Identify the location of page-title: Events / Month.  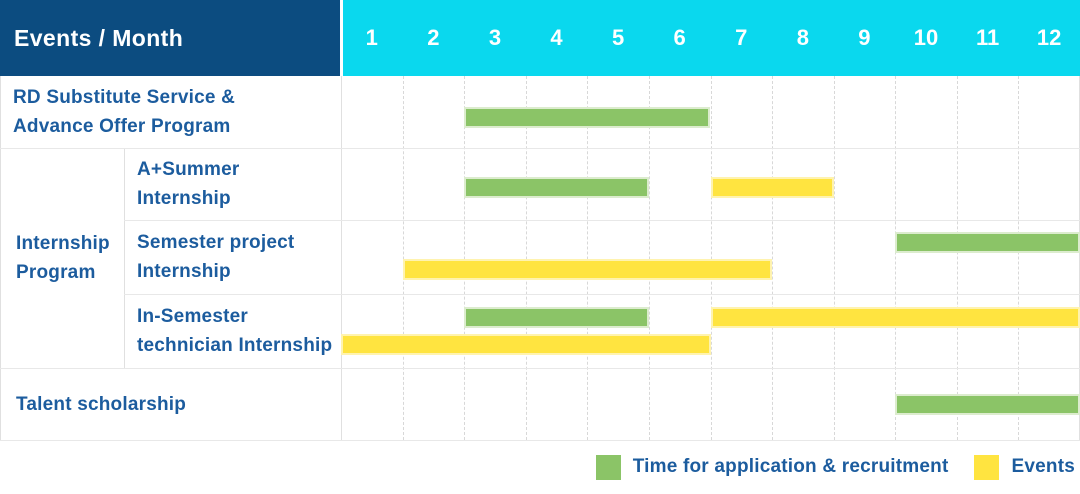
(99, 37).